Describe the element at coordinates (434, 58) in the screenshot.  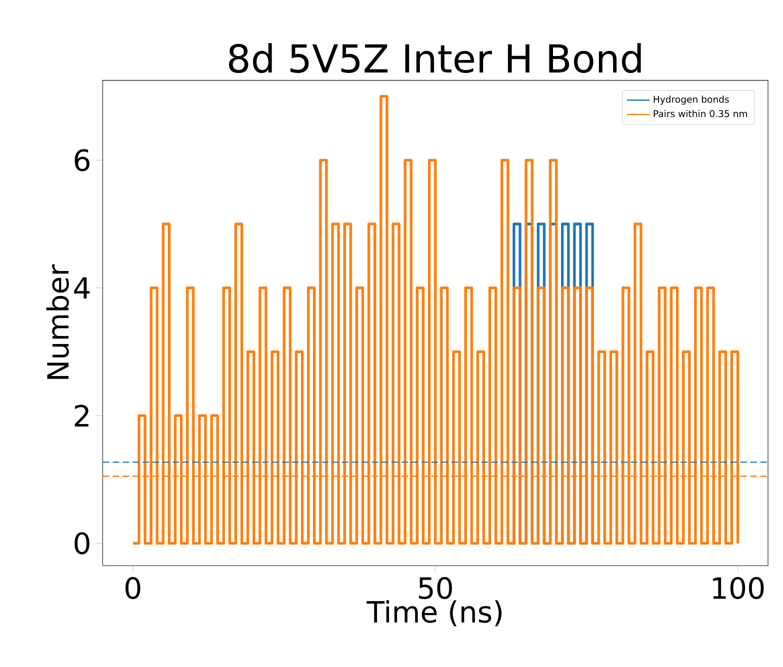
I see `chart-title: 8d 5V5Z Inter H Bond` at that location.